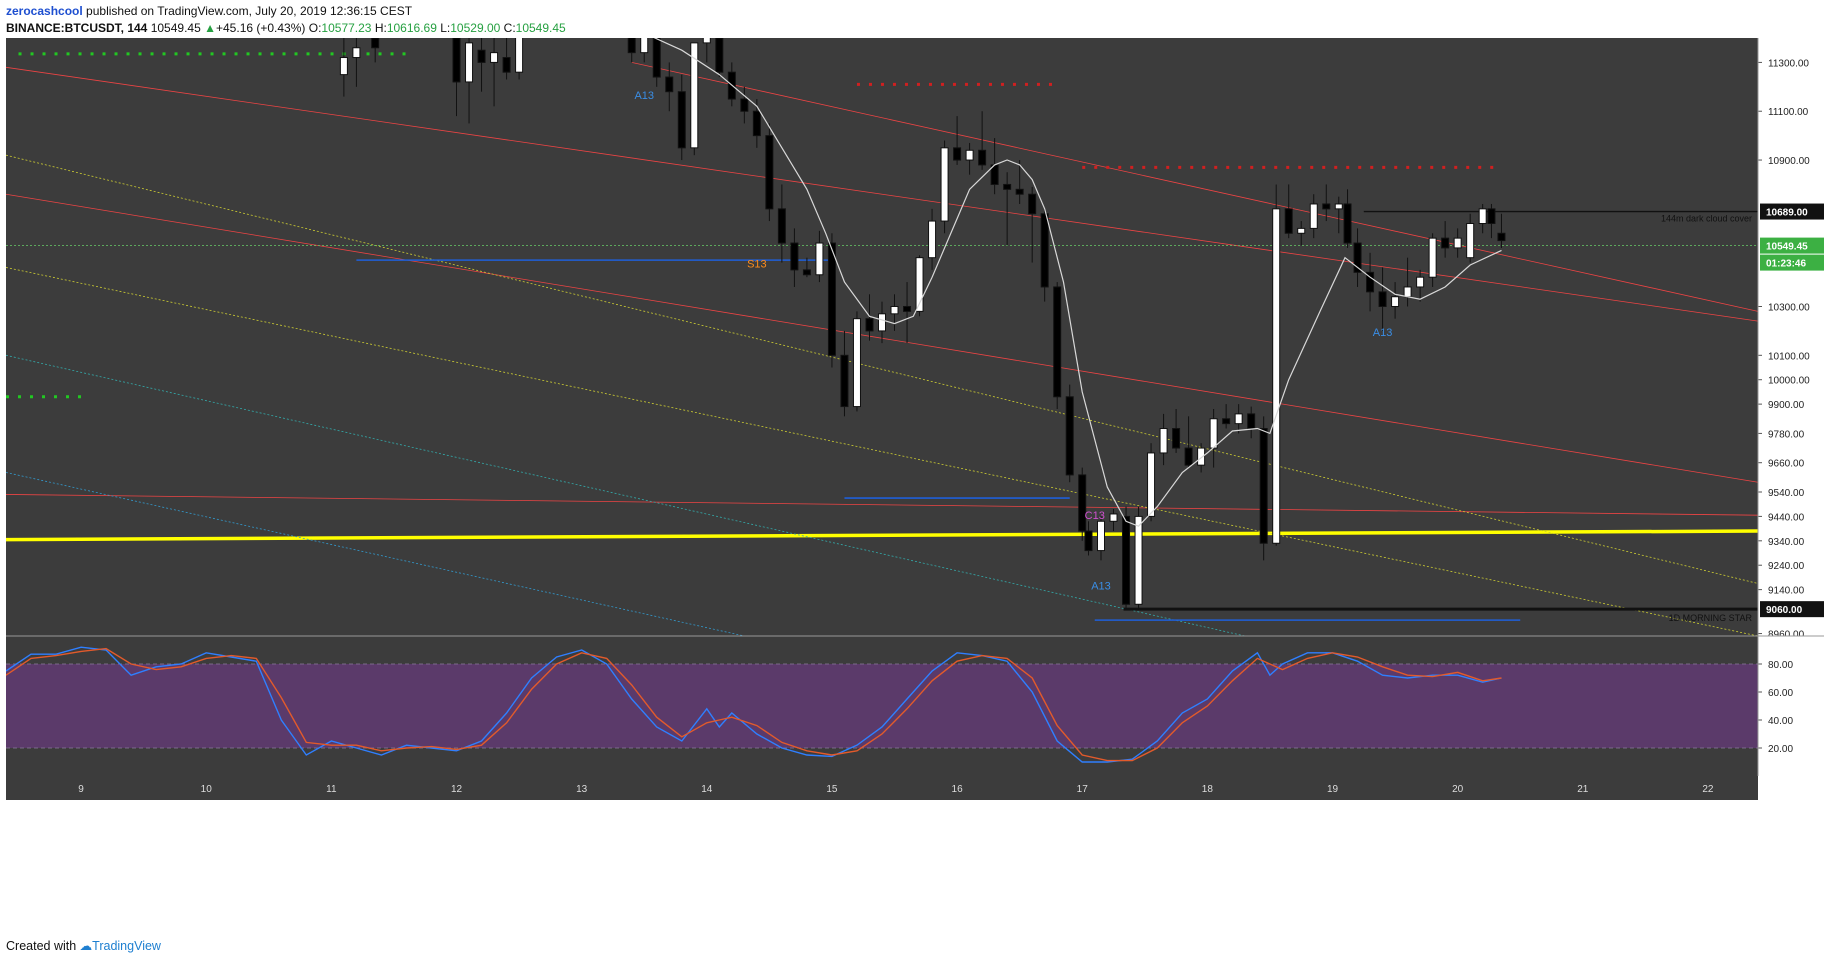 This screenshot has height=968, width=1828. I want to click on price-tick-label: 9540.00, so click(1786, 493).